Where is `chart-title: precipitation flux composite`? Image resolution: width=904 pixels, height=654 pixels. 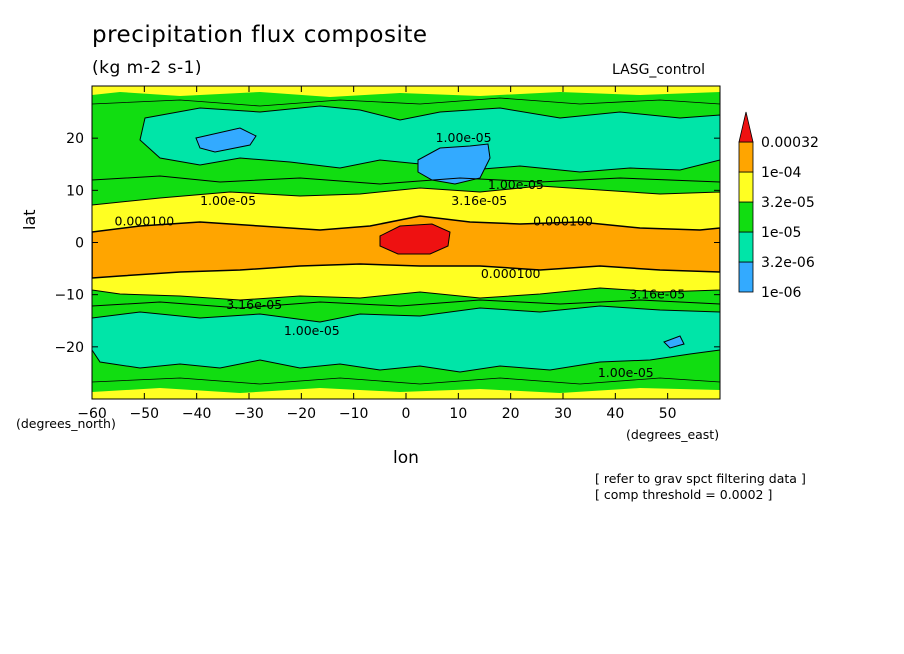
chart-title: precipitation flux composite is located at coordinates (260, 35).